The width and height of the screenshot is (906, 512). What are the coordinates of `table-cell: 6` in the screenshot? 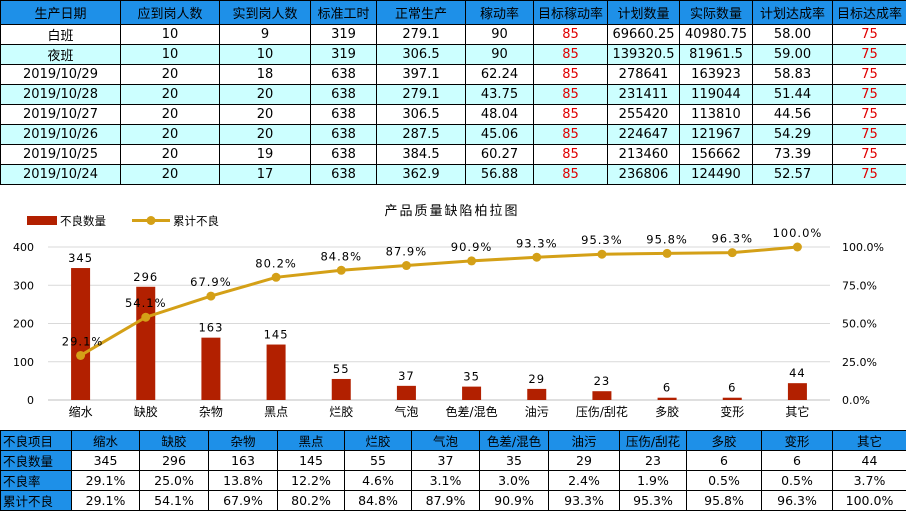 It's located at (724, 460).